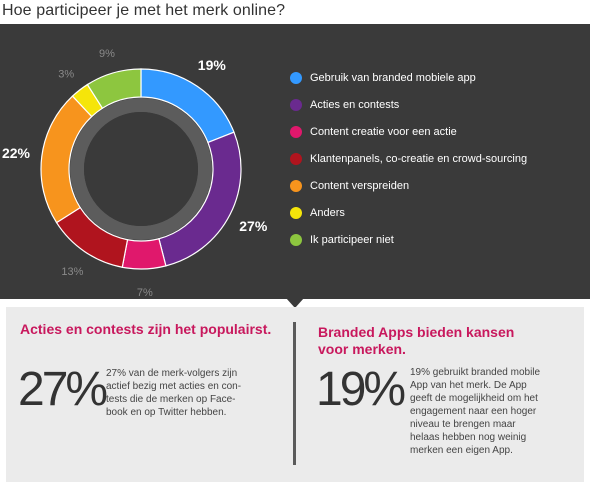 The width and height of the screenshot is (590, 485). I want to click on insight-text-line: 27% van de merk-volgers zijn, so click(172, 373).